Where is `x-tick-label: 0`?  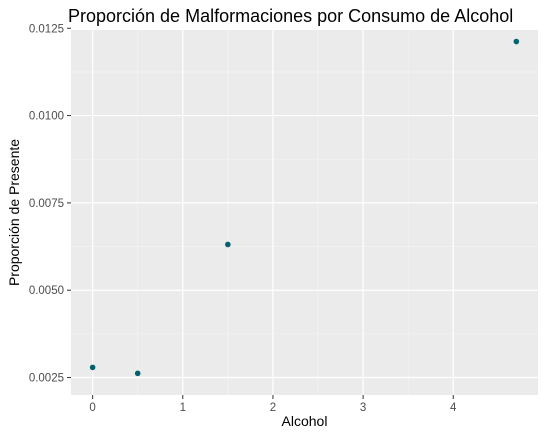
x-tick-label: 0 is located at coordinates (92, 408).